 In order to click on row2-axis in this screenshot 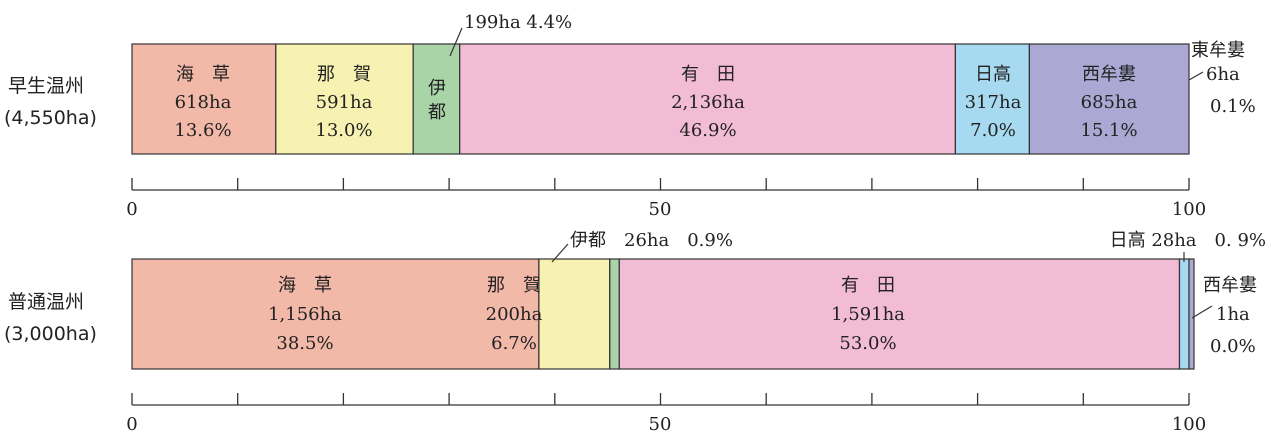, I will do `click(660, 399)`.